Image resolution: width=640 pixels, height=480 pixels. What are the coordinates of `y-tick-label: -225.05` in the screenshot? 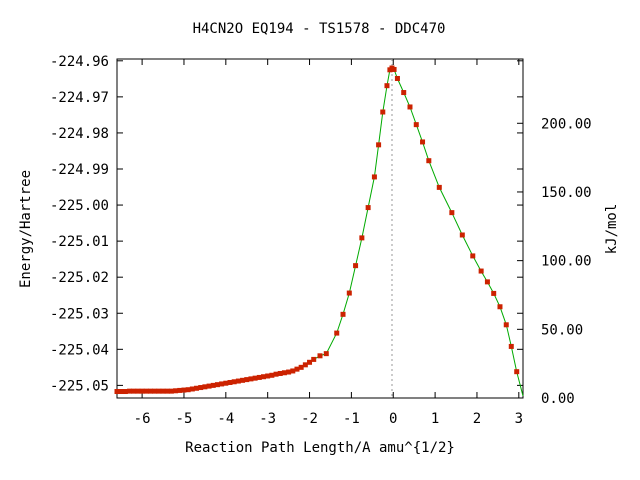 It's located at (79, 386).